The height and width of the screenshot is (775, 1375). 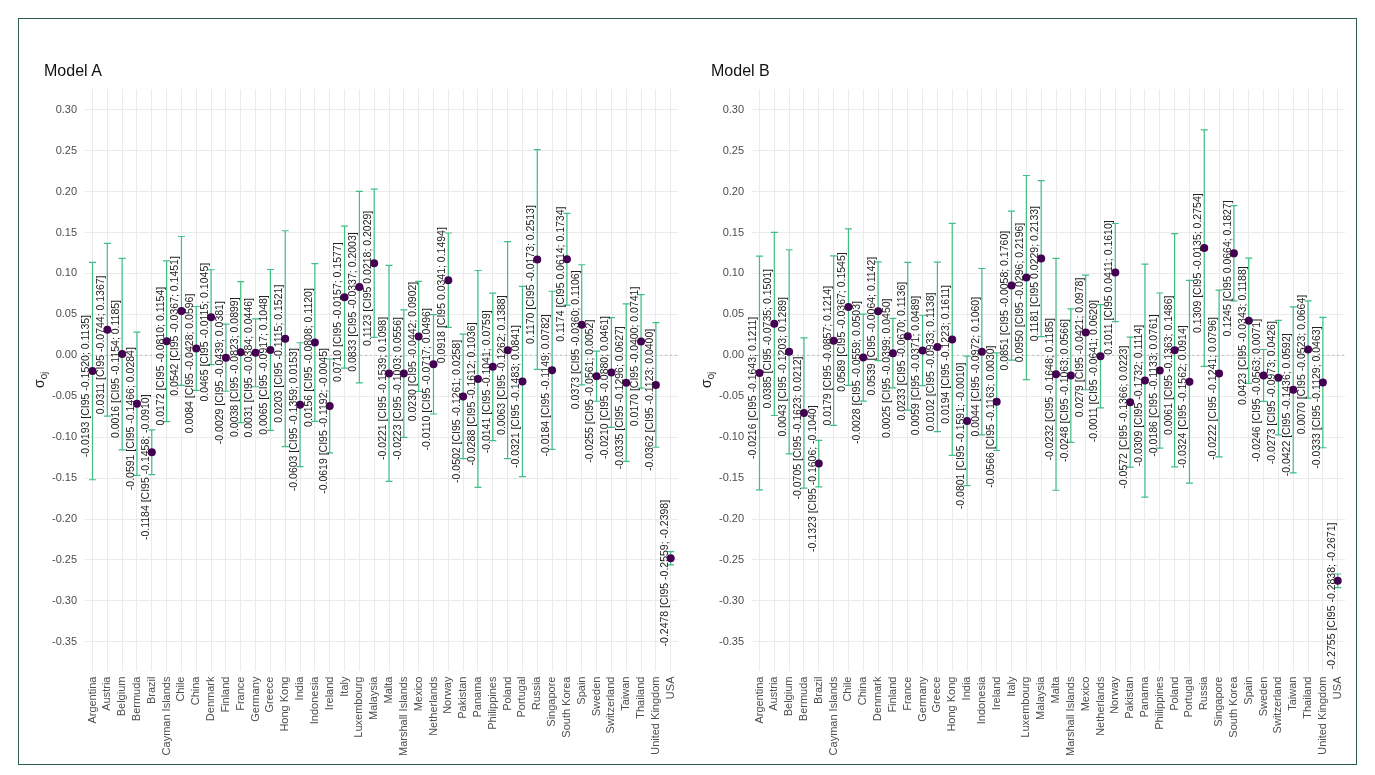 I want to click on data-label: 0.1011 [CI95 0.0411; 0.1610], so click(x=1108, y=287).